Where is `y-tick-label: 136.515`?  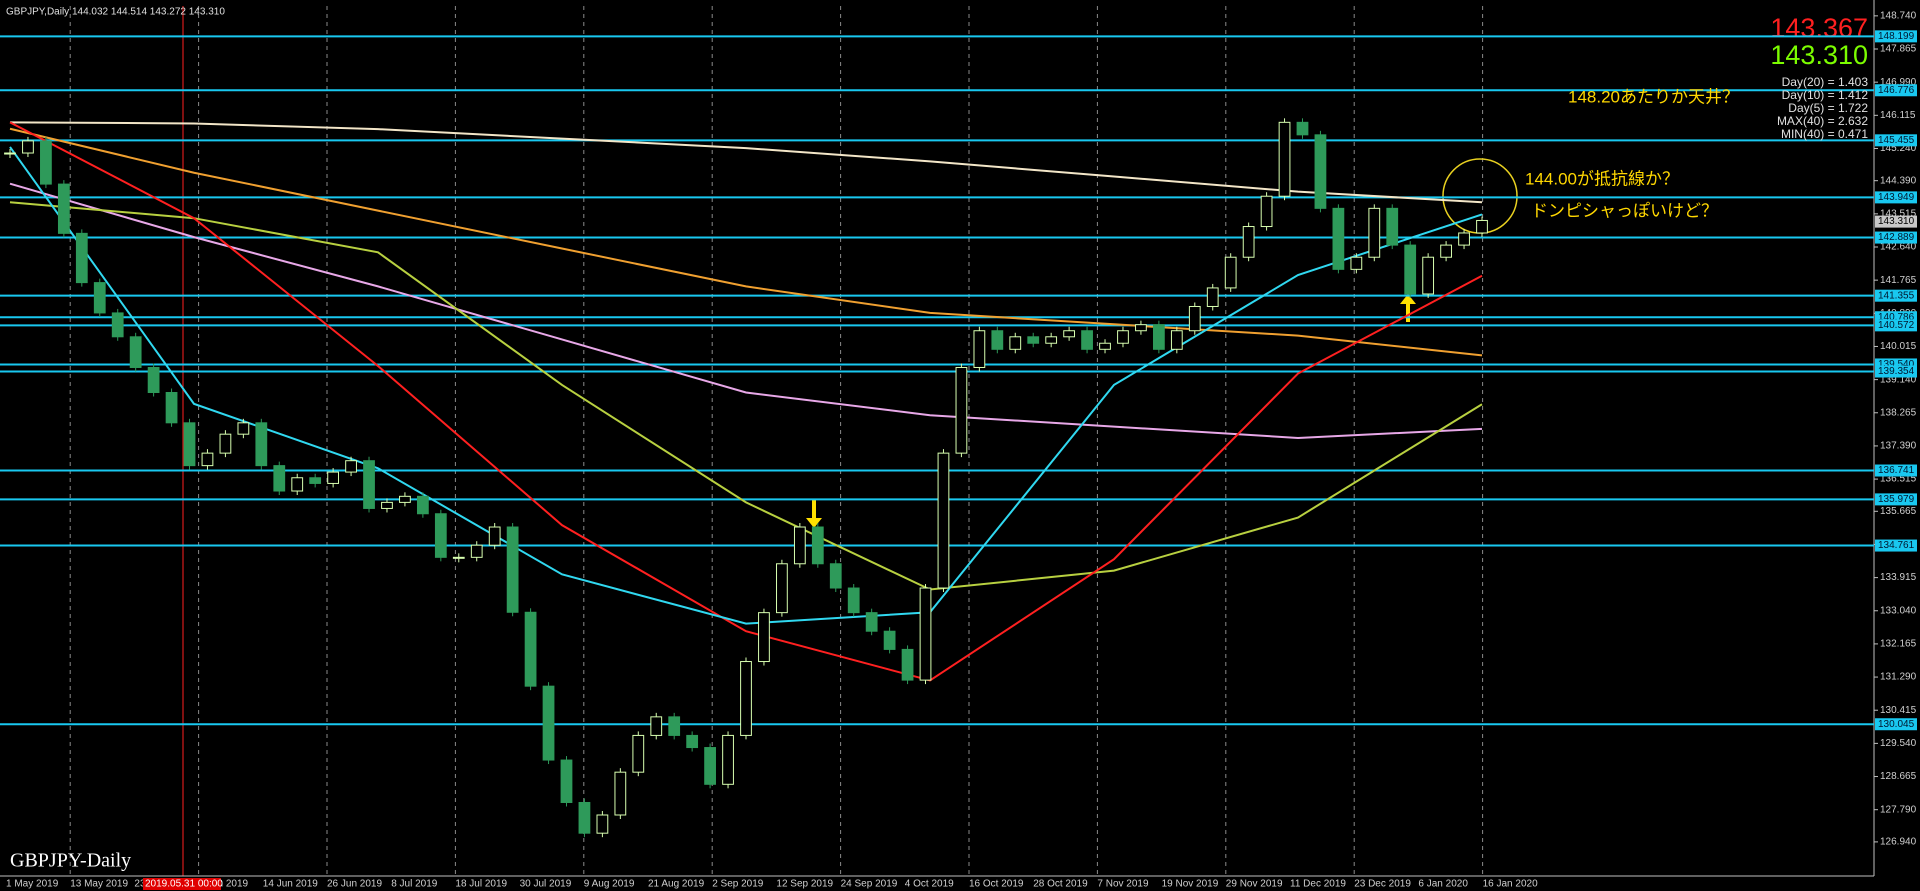
y-tick-label: 136.515 is located at coordinates (1898, 479).